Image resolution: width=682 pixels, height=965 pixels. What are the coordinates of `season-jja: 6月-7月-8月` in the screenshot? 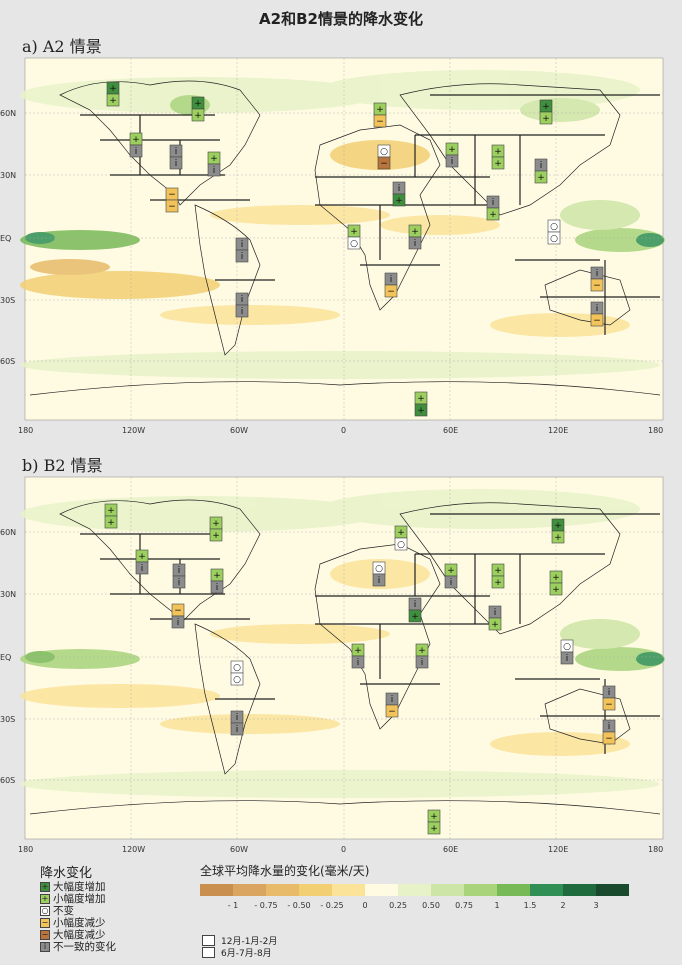 It's located at (237, 952).